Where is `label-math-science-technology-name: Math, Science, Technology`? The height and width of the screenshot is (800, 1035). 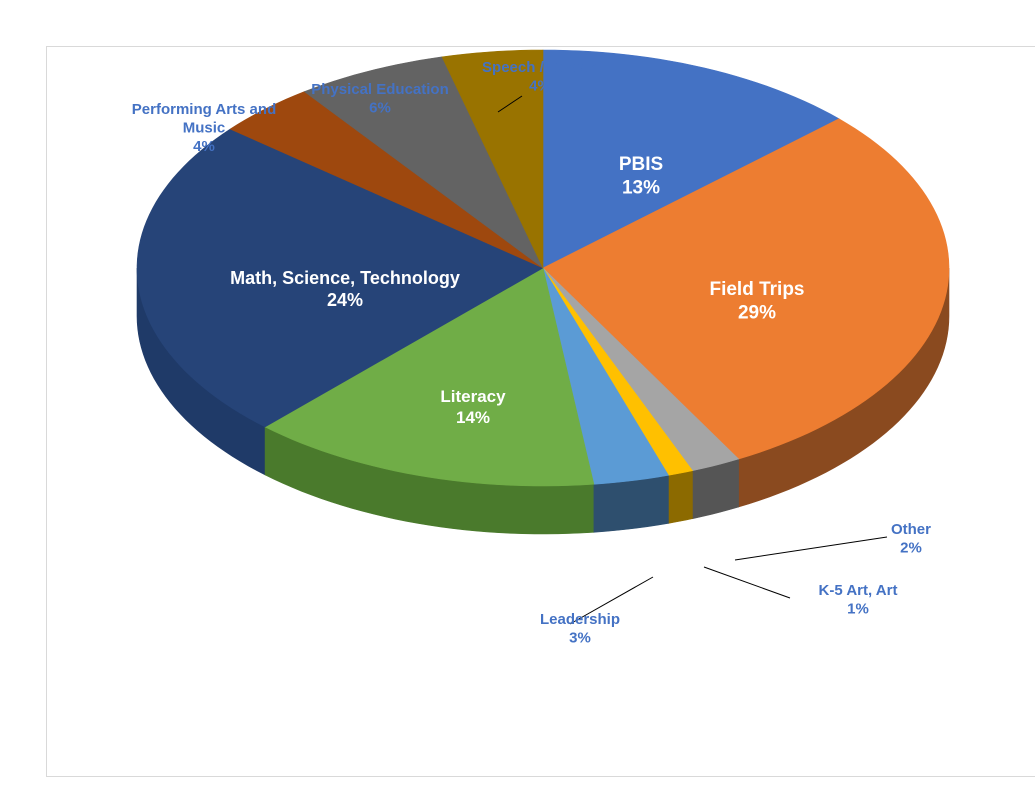 label-math-science-technology-name: Math, Science, Technology is located at coordinates (345, 278).